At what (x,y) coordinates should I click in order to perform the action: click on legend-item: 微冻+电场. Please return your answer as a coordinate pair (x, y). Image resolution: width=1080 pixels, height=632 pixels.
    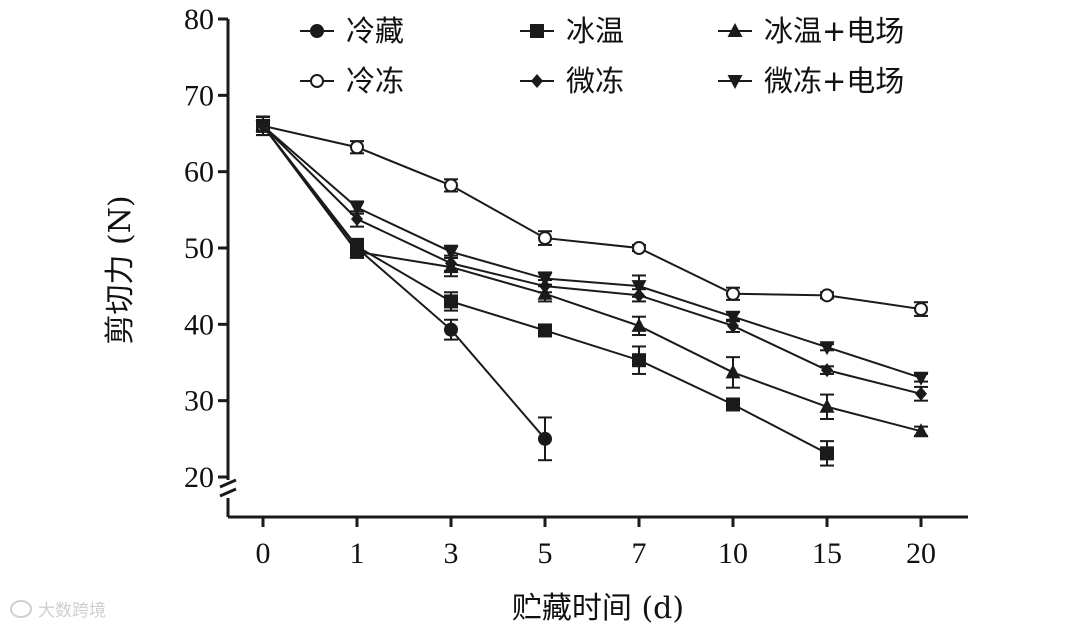
    Looking at the image, I should click on (811, 81).